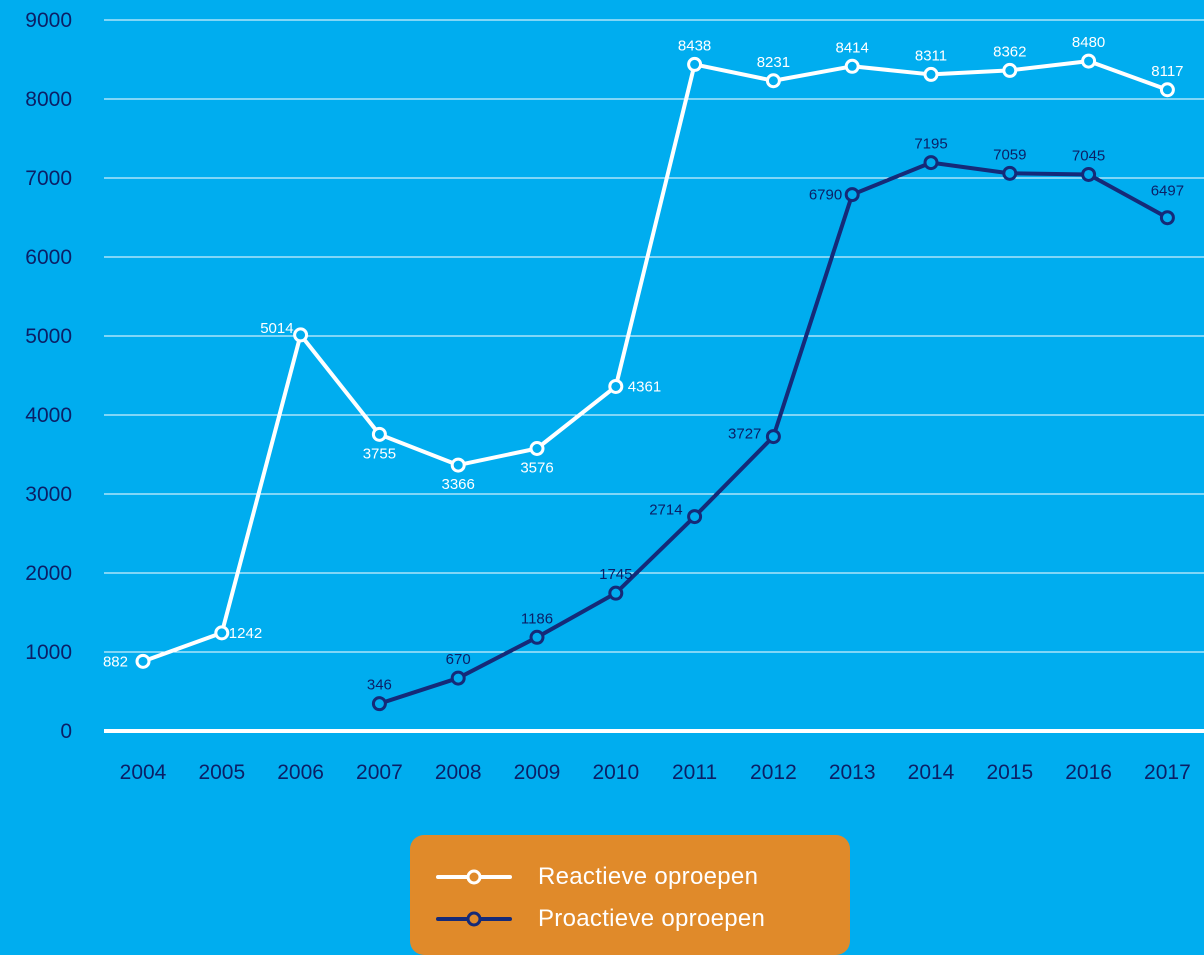 This screenshot has width=1204, height=955. I want to click on data-label-reactive-2014: 8311, so click(931, 55).